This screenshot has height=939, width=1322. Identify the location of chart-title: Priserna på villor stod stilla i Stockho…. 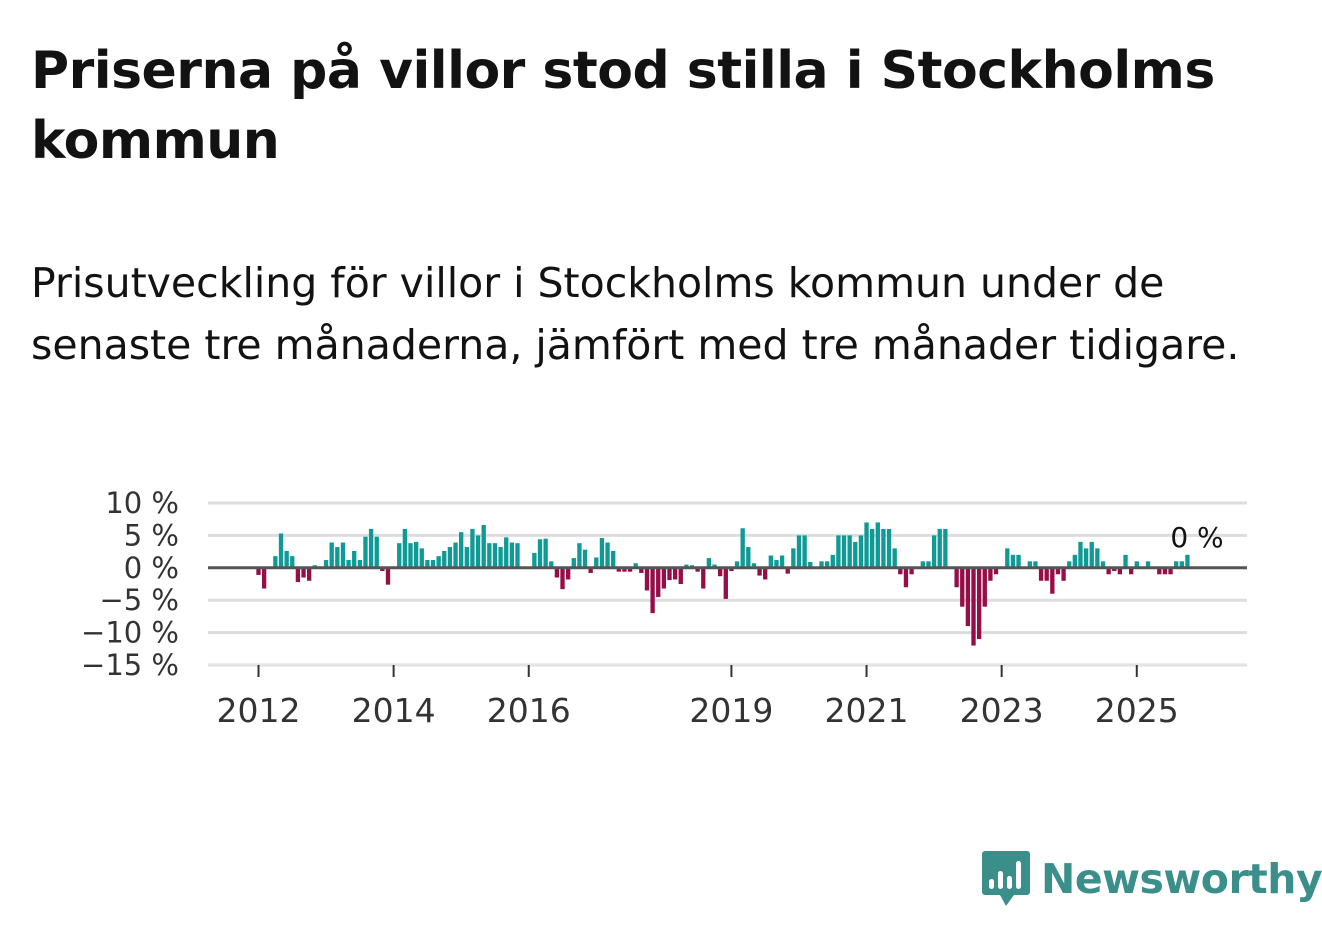
(623, 106).